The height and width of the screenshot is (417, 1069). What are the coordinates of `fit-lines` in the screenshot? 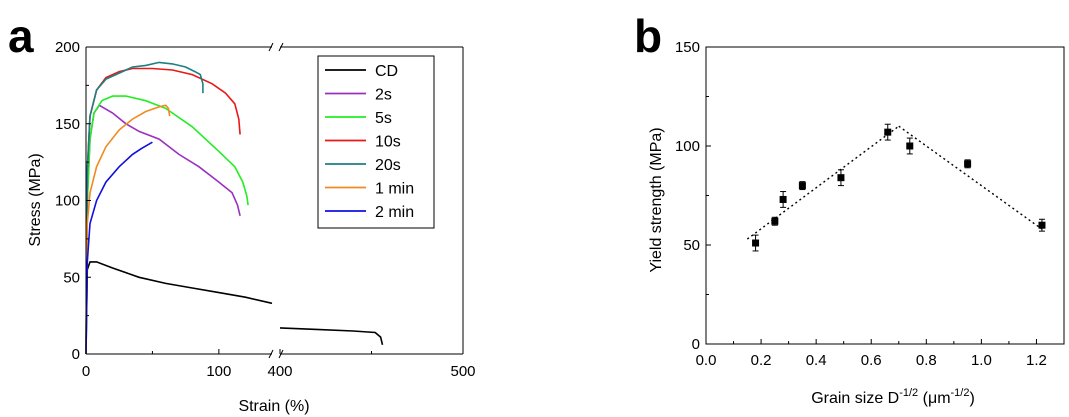 It's located at (894, 182).